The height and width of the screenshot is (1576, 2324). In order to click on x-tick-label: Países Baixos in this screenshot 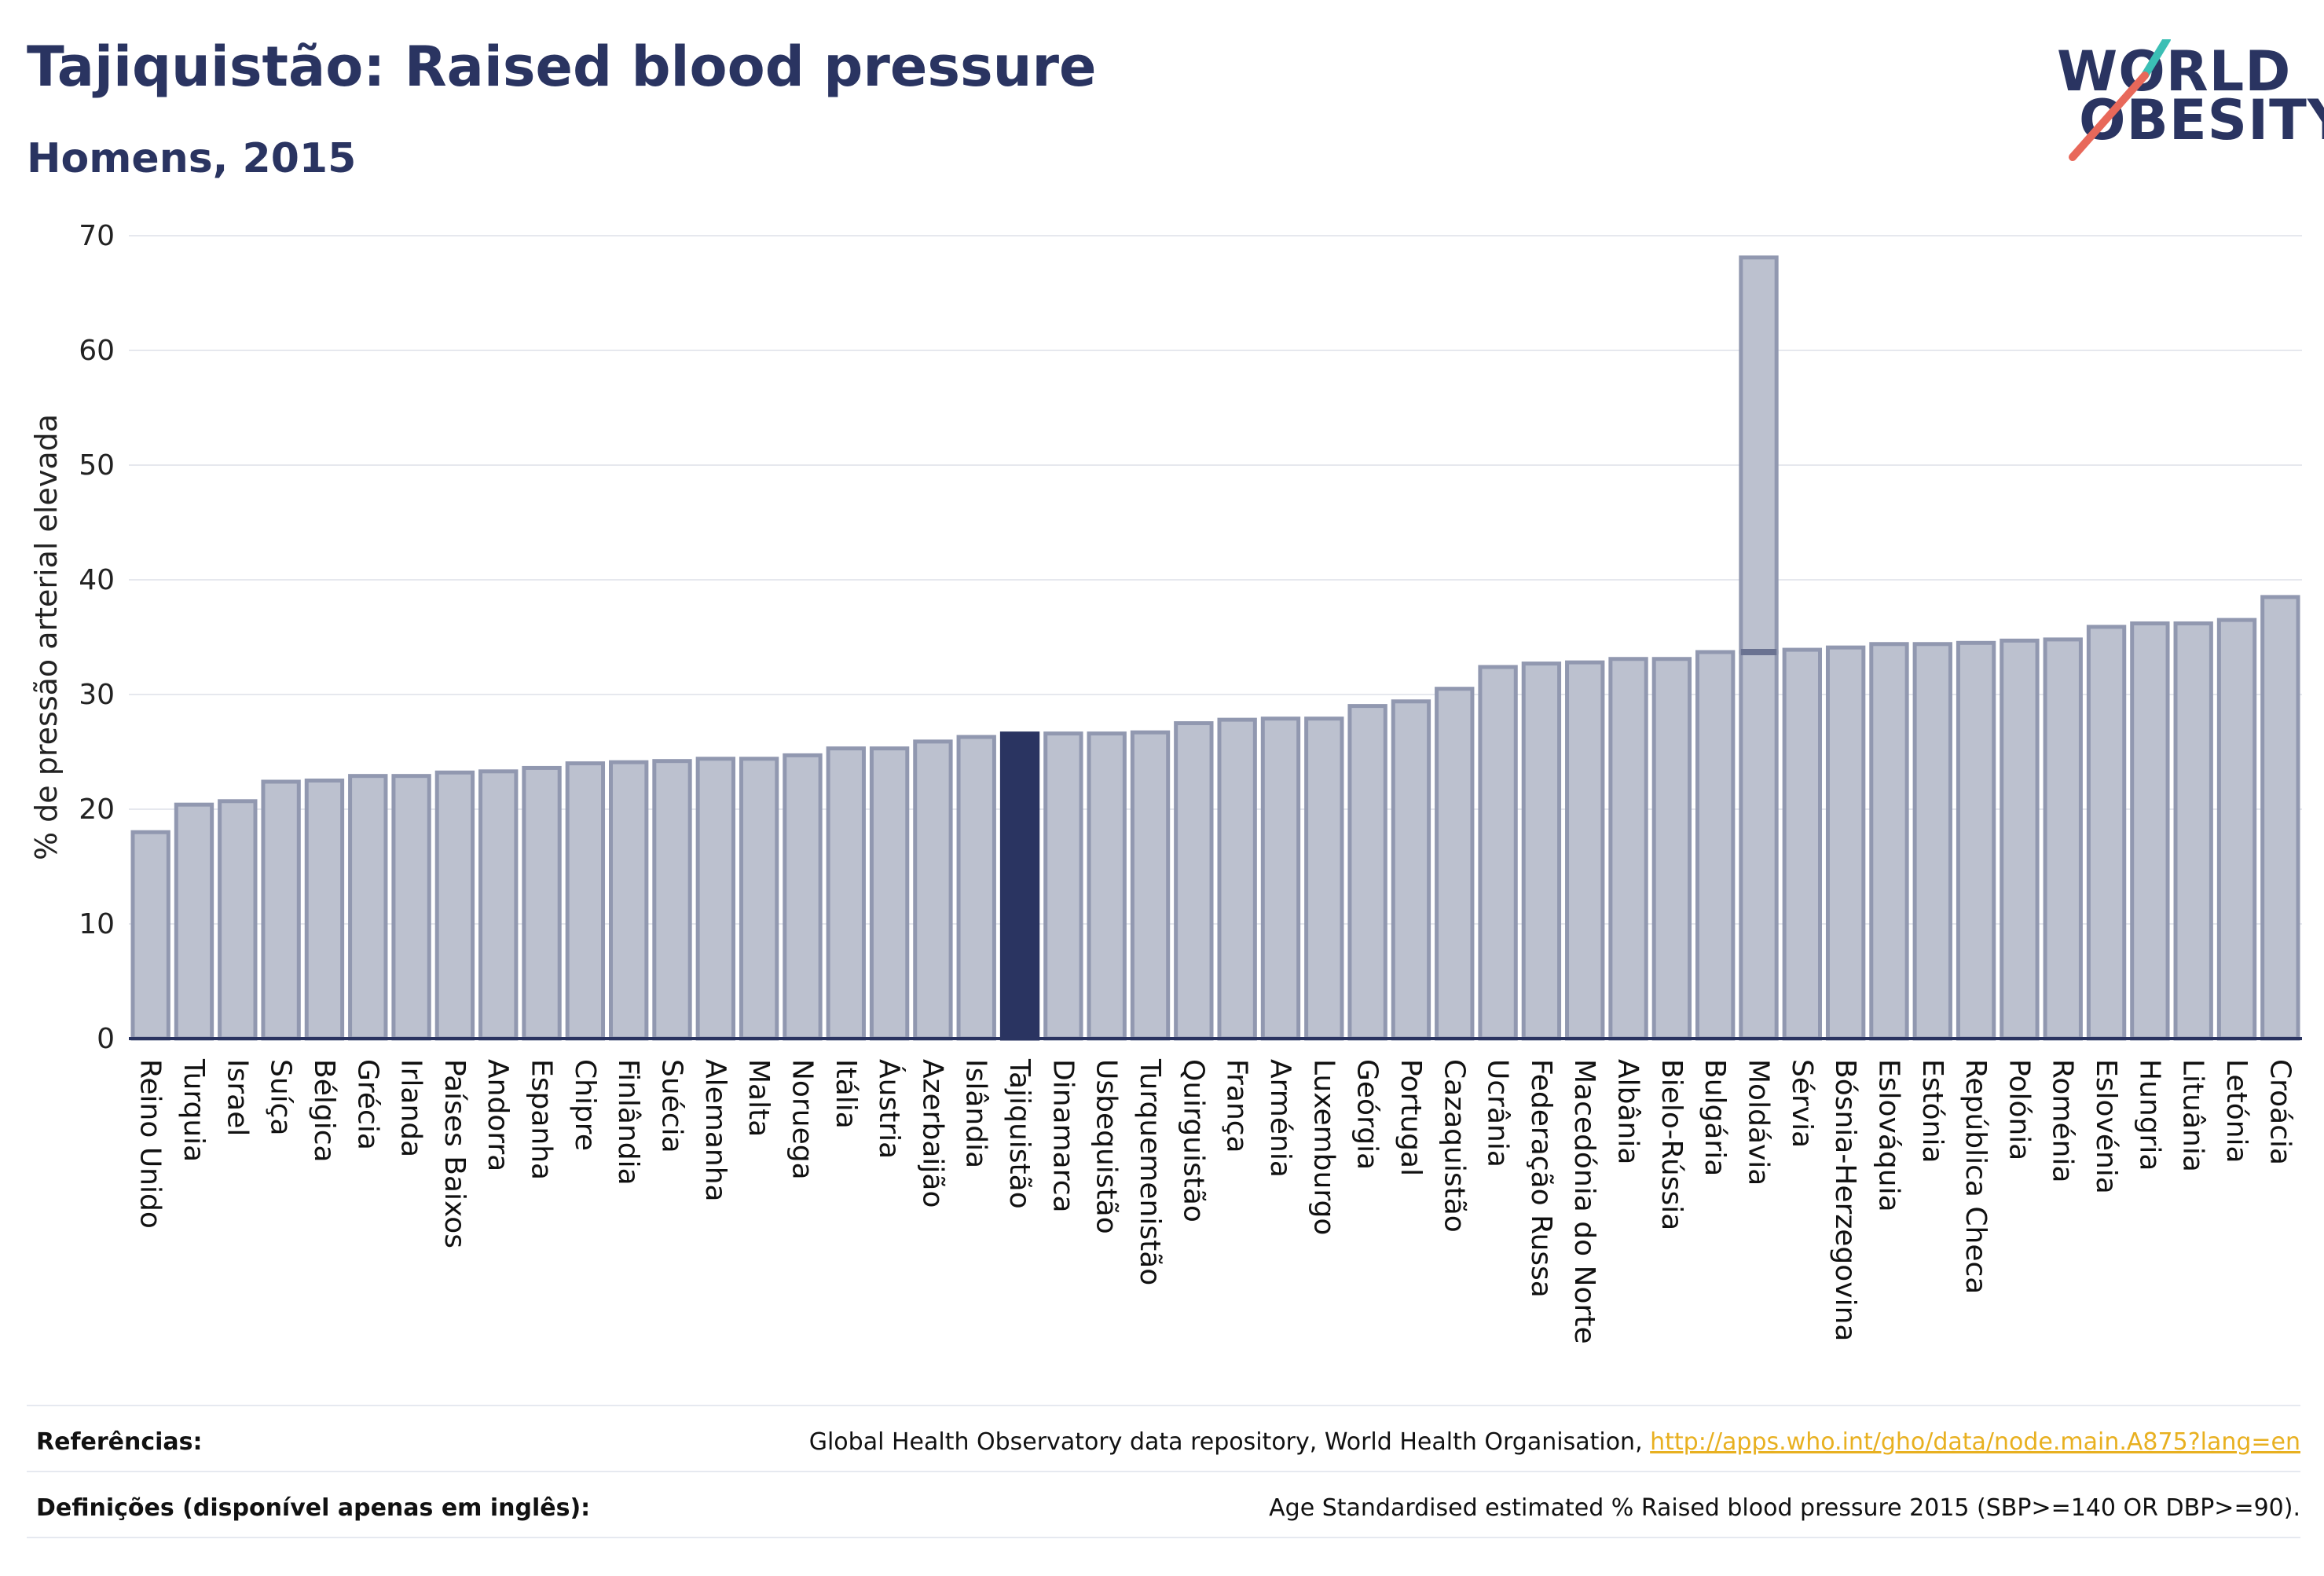, I will do `click(454, 1153)`.